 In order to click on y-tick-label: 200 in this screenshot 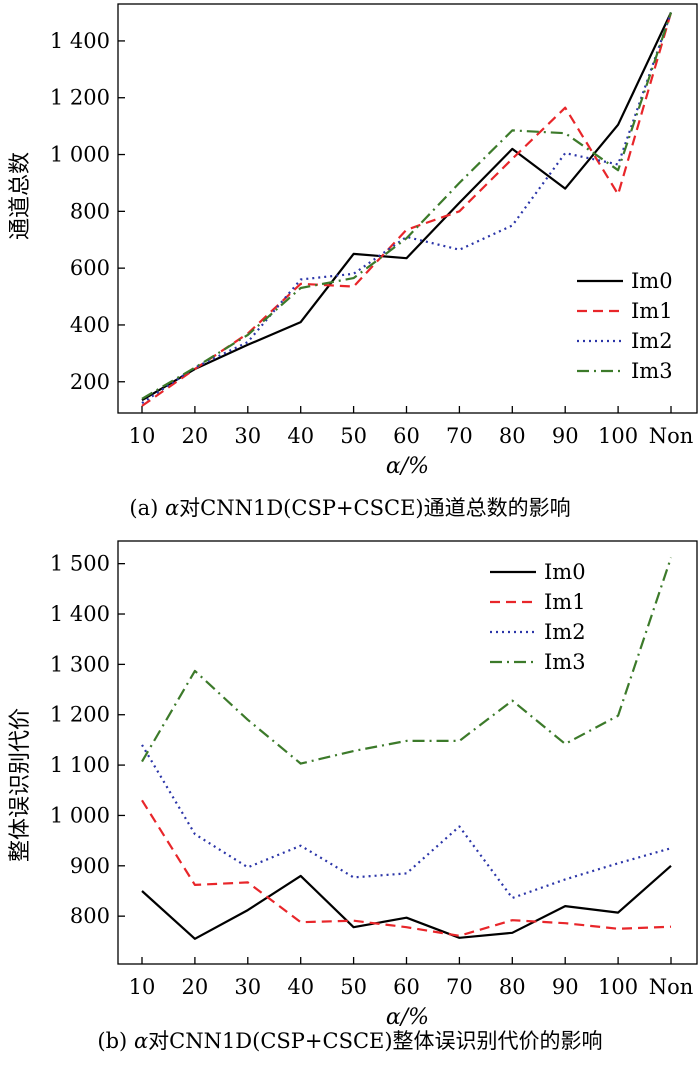, I will do `click(90, 382)`.